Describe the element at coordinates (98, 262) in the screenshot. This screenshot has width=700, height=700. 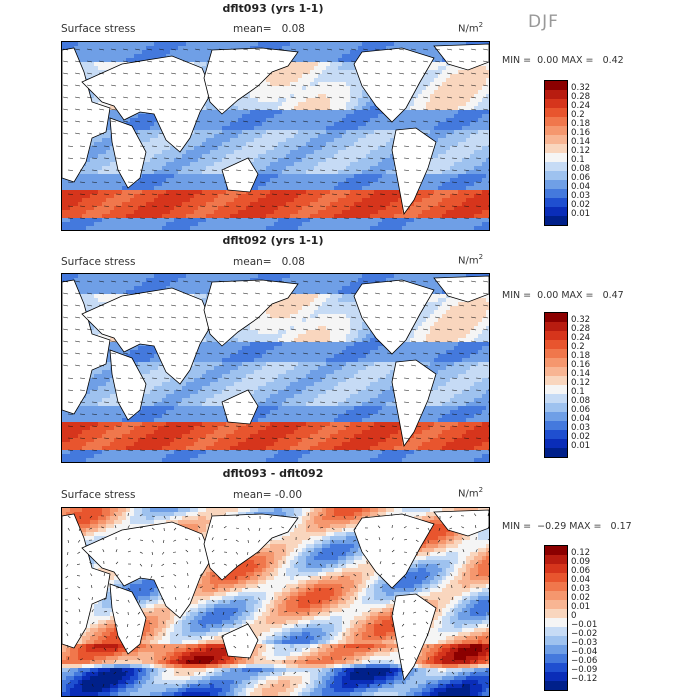
I see `panel-2-field-label: Surface stress` at that location.